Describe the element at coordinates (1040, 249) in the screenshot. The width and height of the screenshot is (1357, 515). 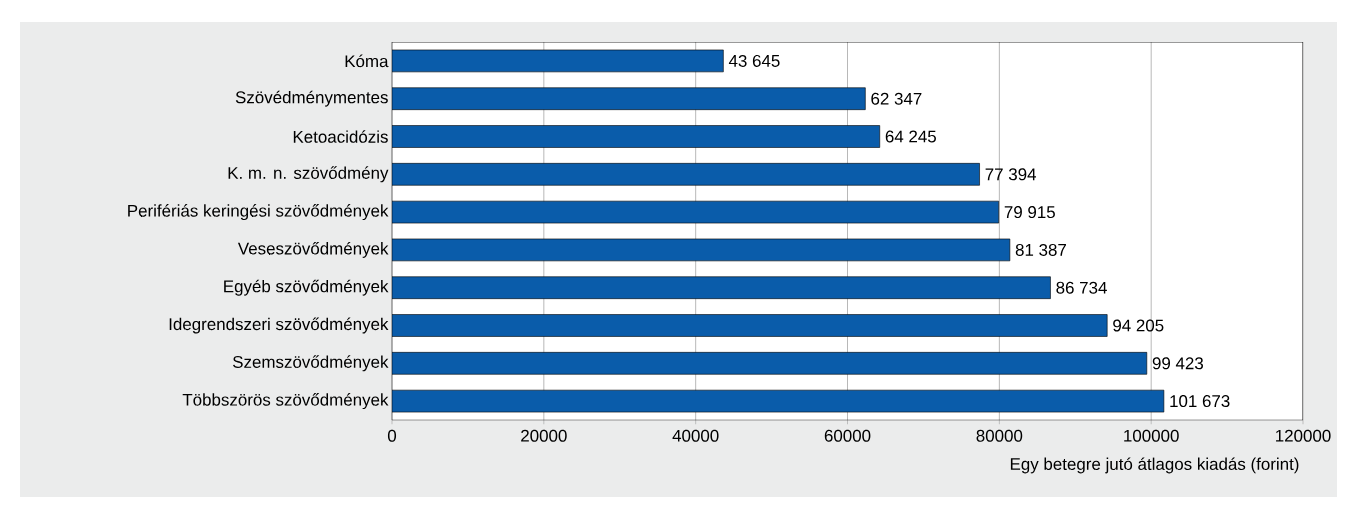
I see `data-label: 81 387` at that location.